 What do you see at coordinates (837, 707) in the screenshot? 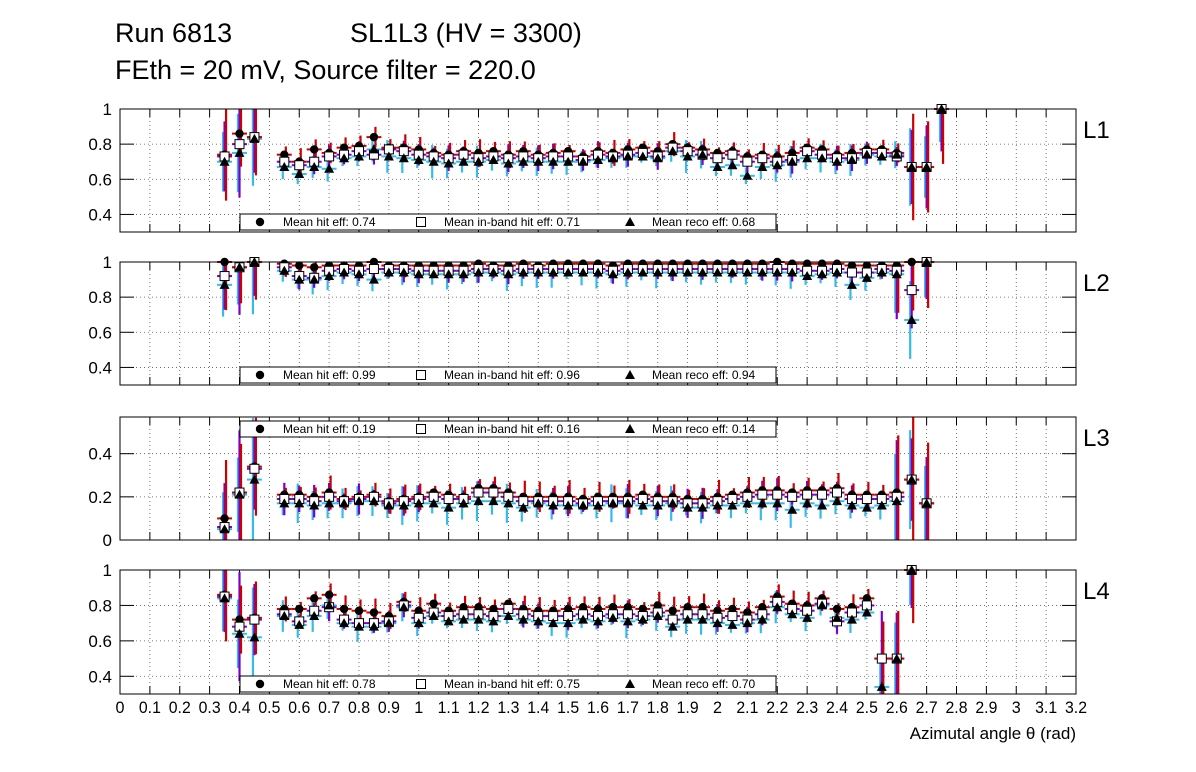
I see `x-tick-label: 2.4` at bounding box center [837, 707].